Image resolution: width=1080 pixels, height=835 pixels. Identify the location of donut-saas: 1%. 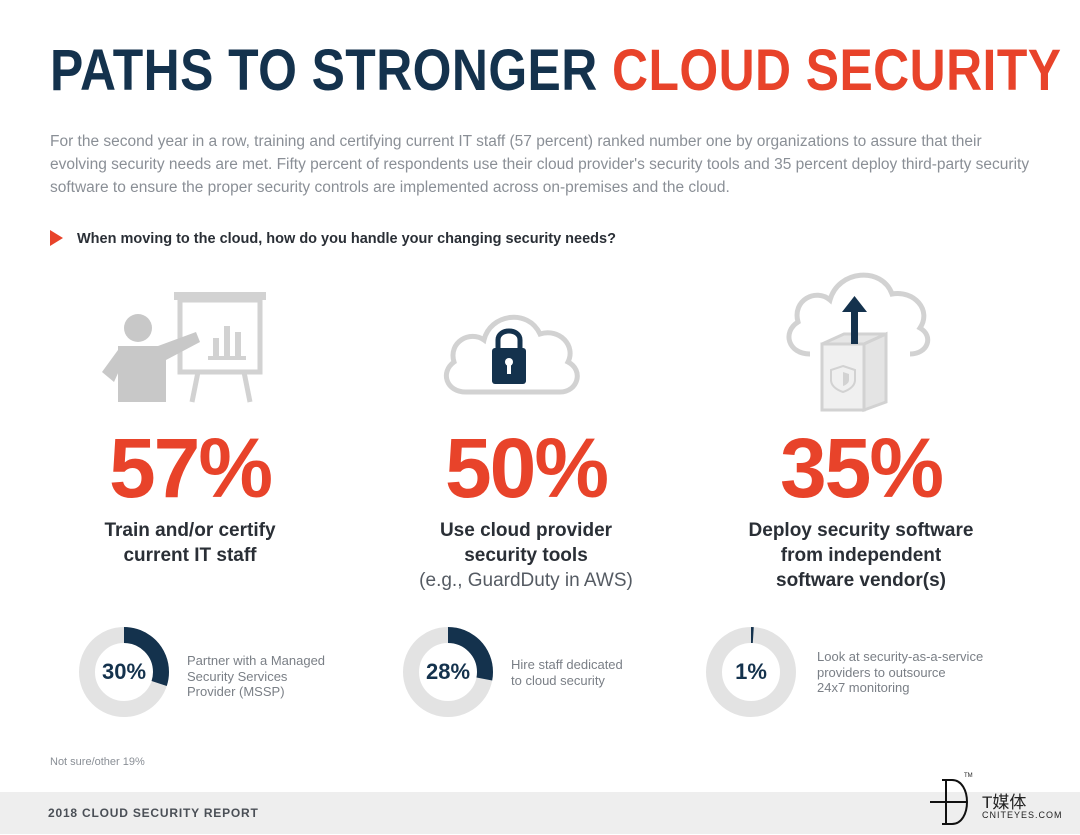
(751, 672).